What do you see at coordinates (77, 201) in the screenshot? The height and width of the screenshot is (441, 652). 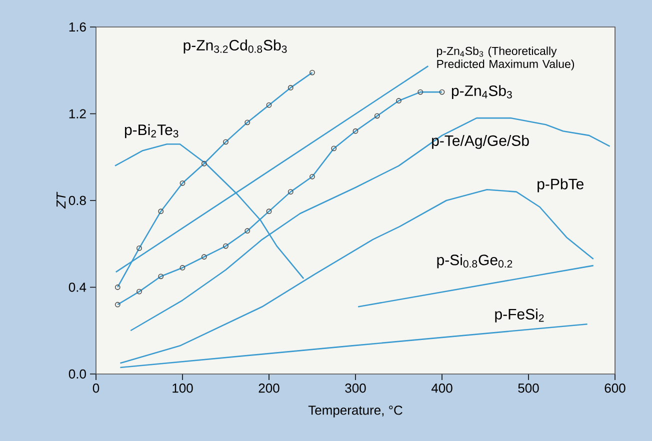 I see `y-tick-label: 0.8` at bounding box center [77, 201].